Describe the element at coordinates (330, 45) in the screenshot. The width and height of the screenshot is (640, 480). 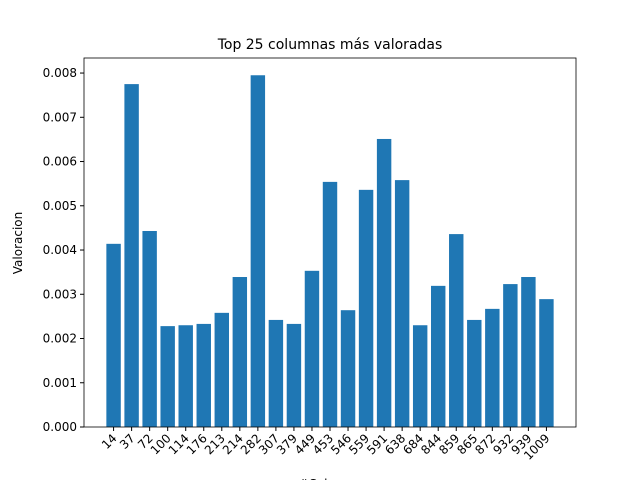
I see `chart-title: Top 25 columnas más valoradas` at that location.